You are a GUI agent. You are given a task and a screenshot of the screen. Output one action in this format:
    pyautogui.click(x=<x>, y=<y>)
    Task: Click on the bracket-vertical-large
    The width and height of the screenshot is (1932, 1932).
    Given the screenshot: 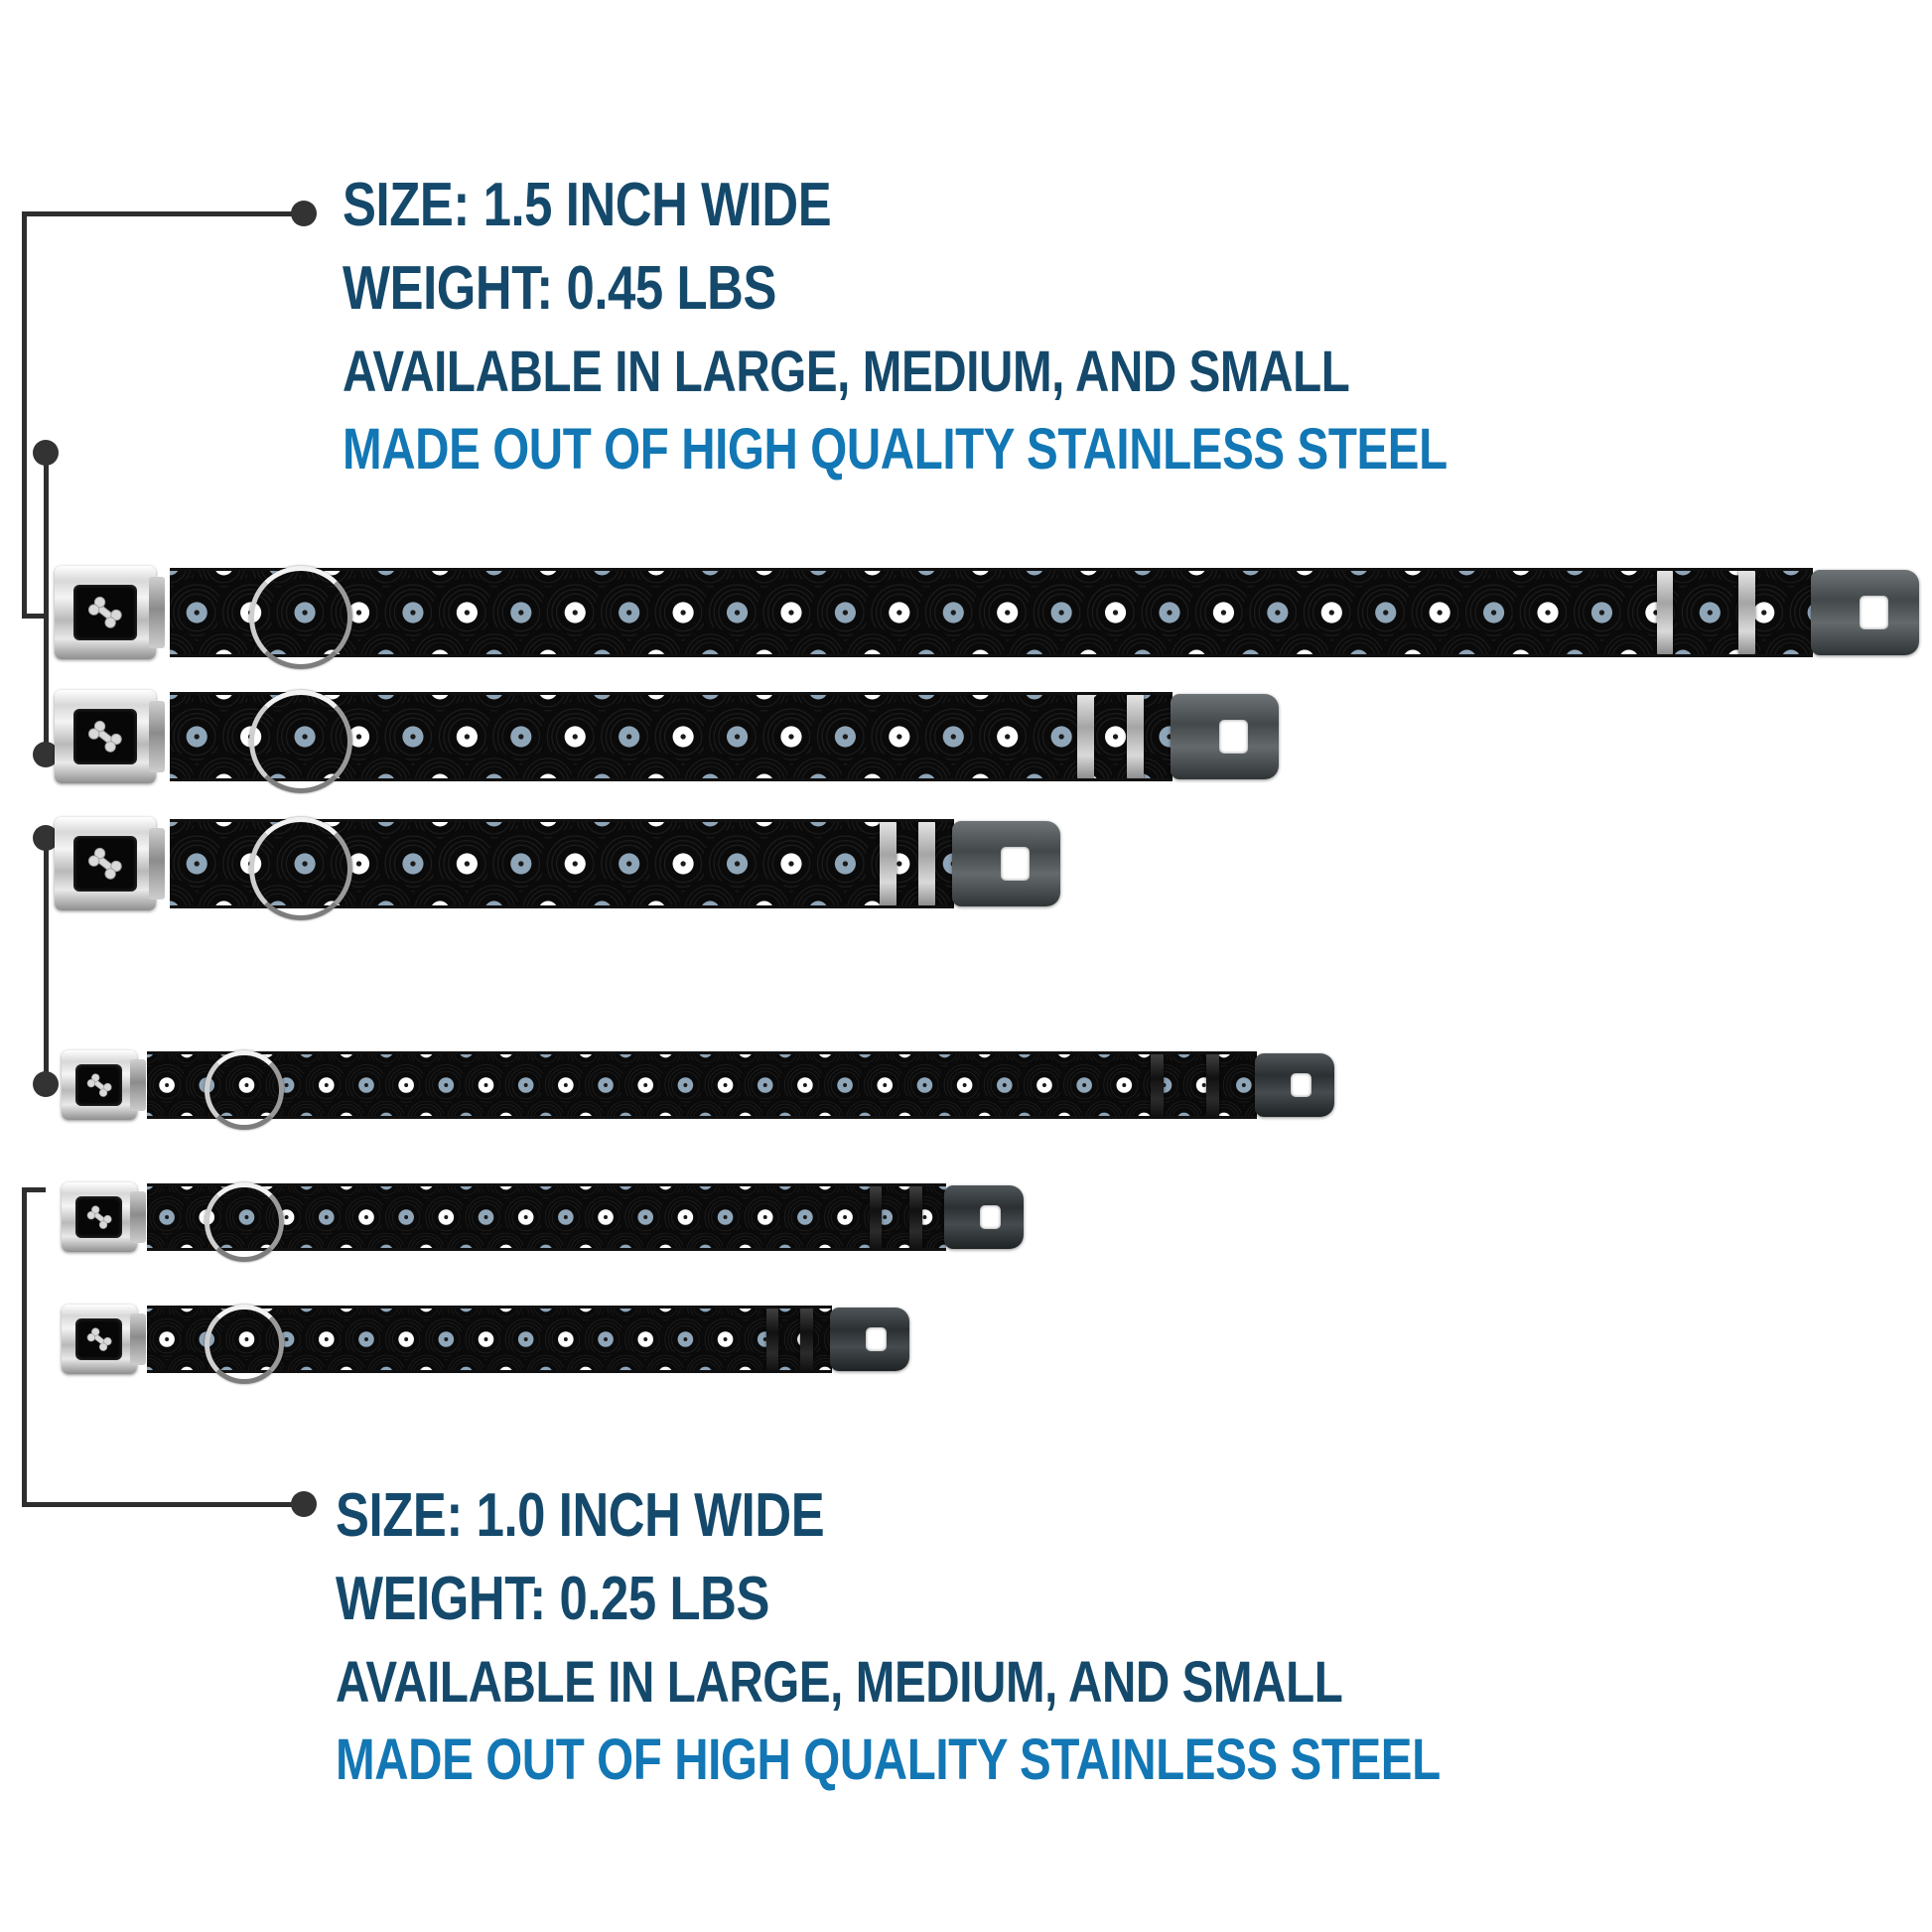 What is the action you would take?
    pyautogui.click(x=47, y=603)
    